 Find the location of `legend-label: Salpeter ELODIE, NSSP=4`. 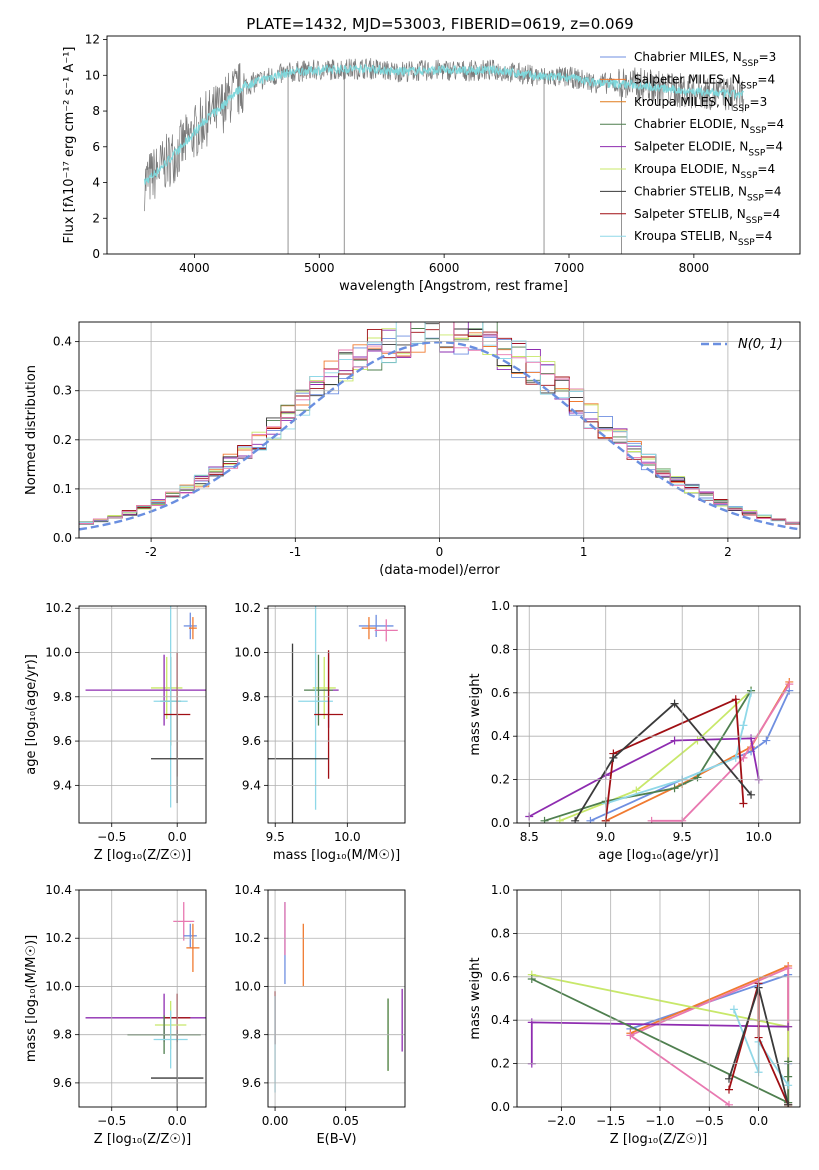

legend-label: Salpeter ELODIE, NSSP=4 is located at coordinates (708, 149).